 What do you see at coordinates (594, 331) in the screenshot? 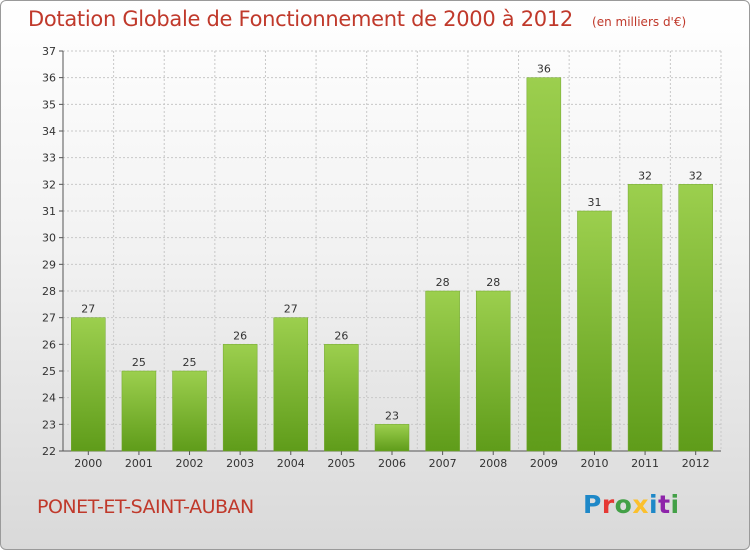
I see `bar-2010` at bounding box center [594, 331].